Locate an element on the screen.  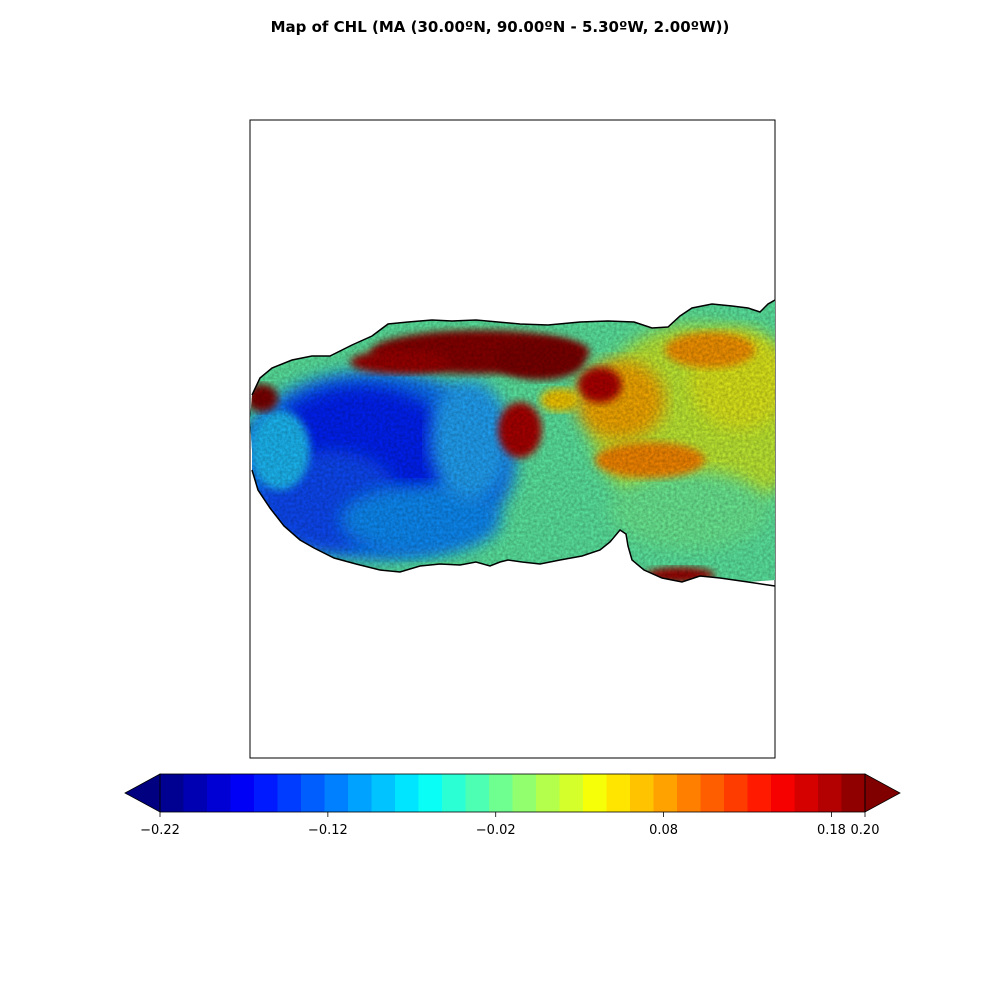
colorbar-tick-label: −0.12 is located at coordinates (328, 830).